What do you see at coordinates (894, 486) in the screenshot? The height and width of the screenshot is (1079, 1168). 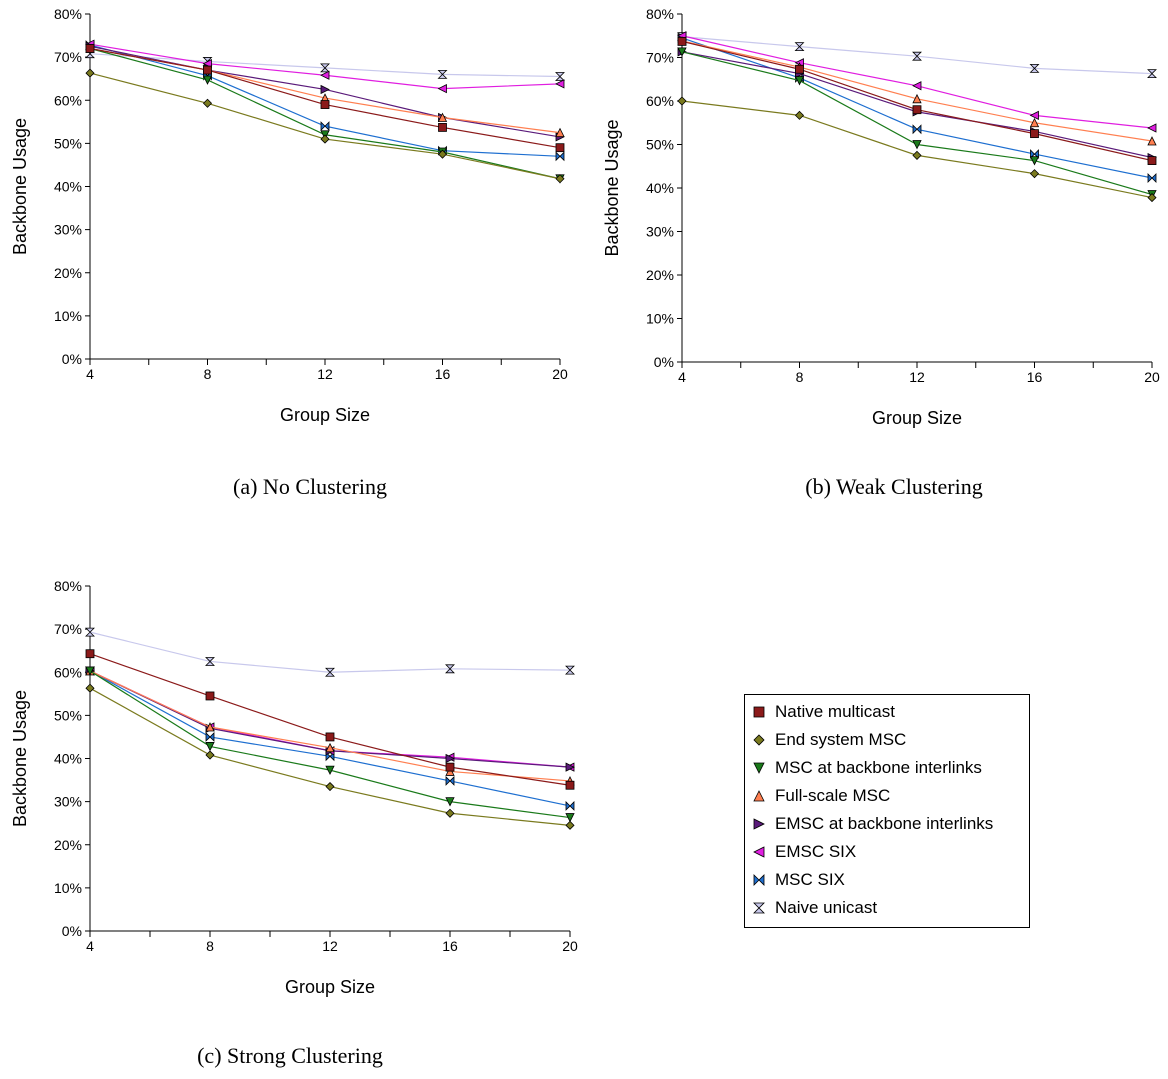 I see `caption-b: (b) Weak Clustering` at bounding box center [894, 486].